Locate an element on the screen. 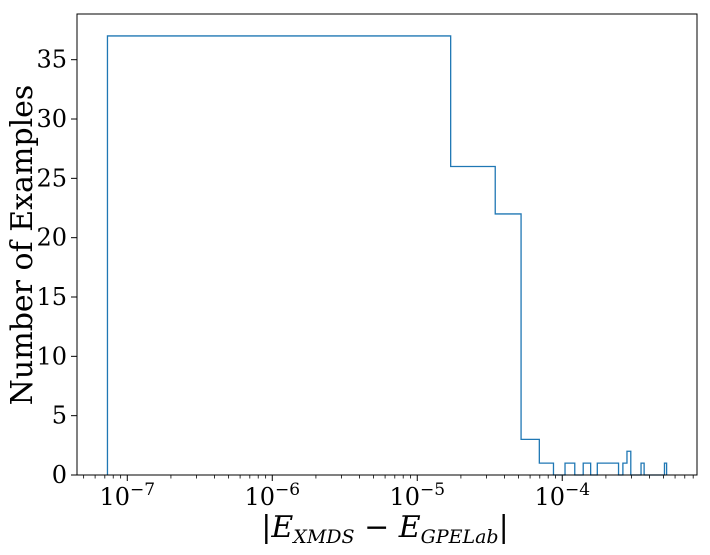  x-tick-label: 10⁻⁶ is located at coordinates (272, 495).